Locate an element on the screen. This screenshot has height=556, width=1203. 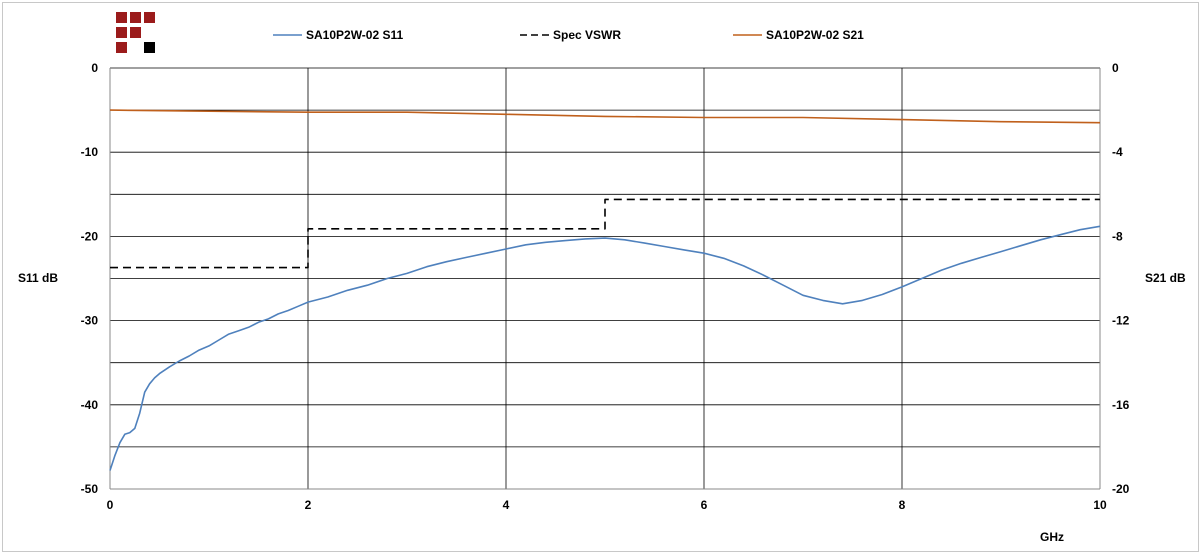
series-line-s21 is located at coordinates (605, 116).